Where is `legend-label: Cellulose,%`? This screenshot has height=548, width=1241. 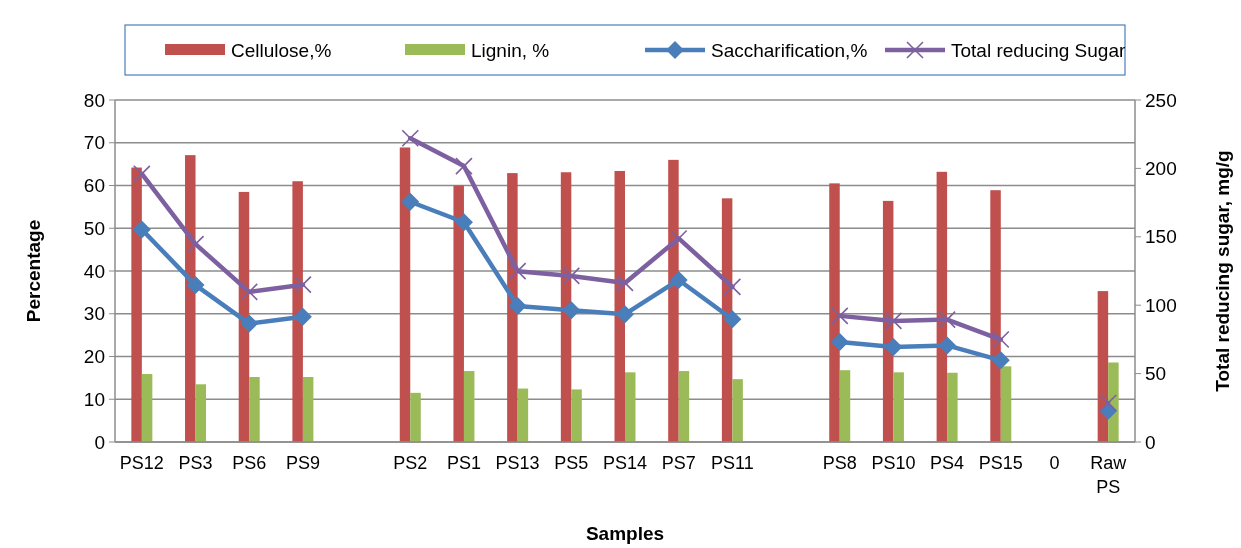
legend-label: Cellulose,% is located at coordinates (281, 50).